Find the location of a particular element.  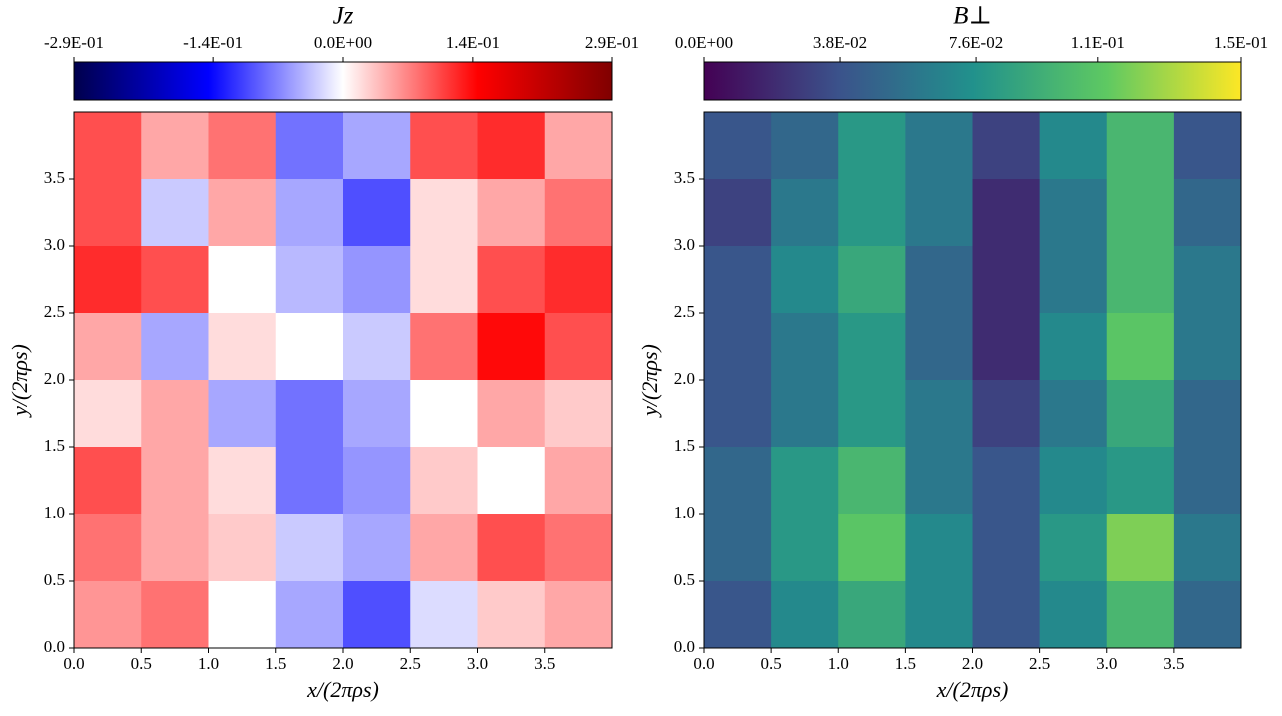

y-tick-label: 0.0 is located at coordinates (54, 646).